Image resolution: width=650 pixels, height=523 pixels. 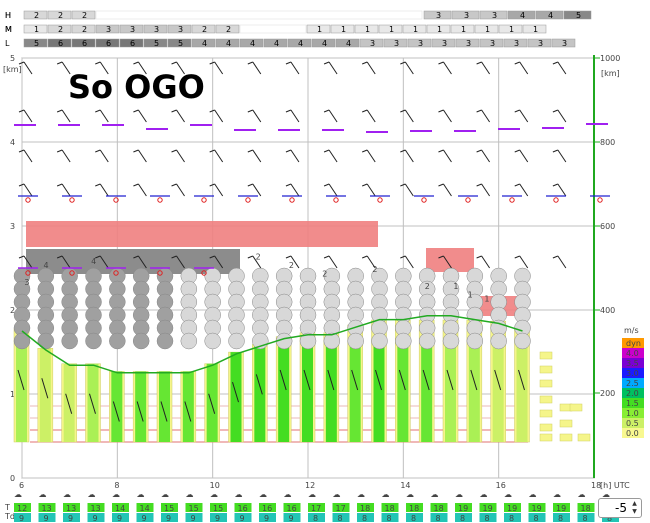 I want to click on stepper-arrows-icon: ▲ ▼, so click(x=634, y=507).